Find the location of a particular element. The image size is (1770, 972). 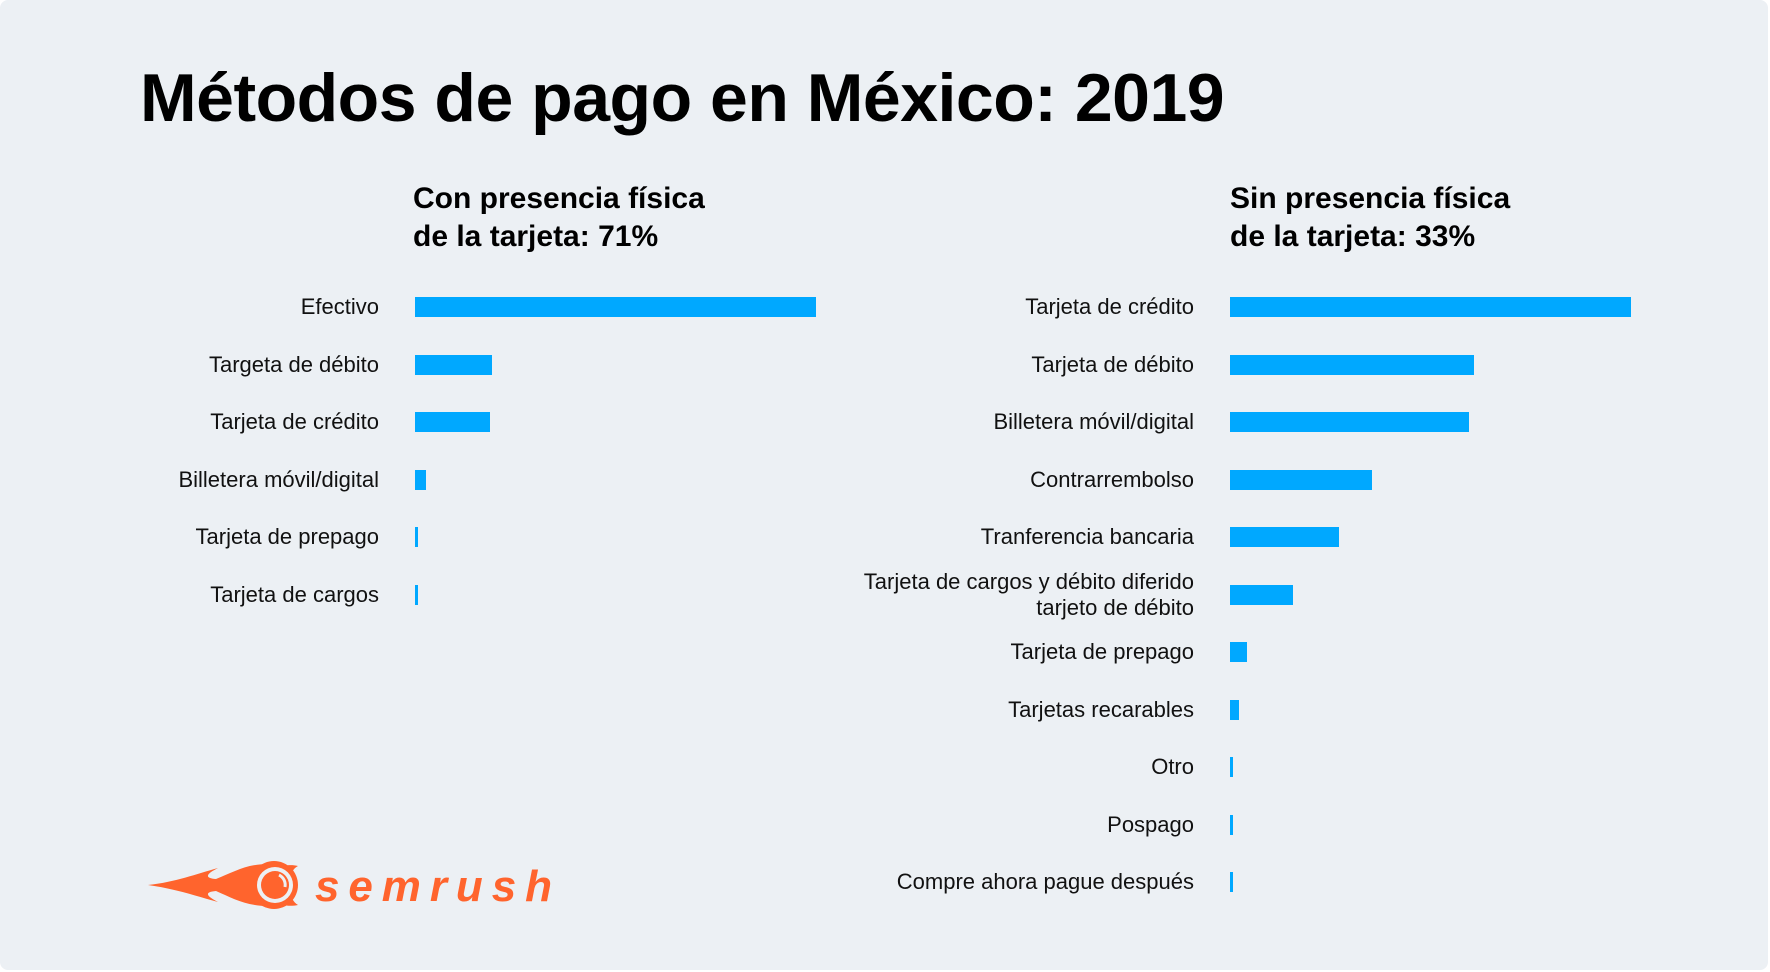

bar-label: Tarjeta de cargos is located at coordinates (294, 594).